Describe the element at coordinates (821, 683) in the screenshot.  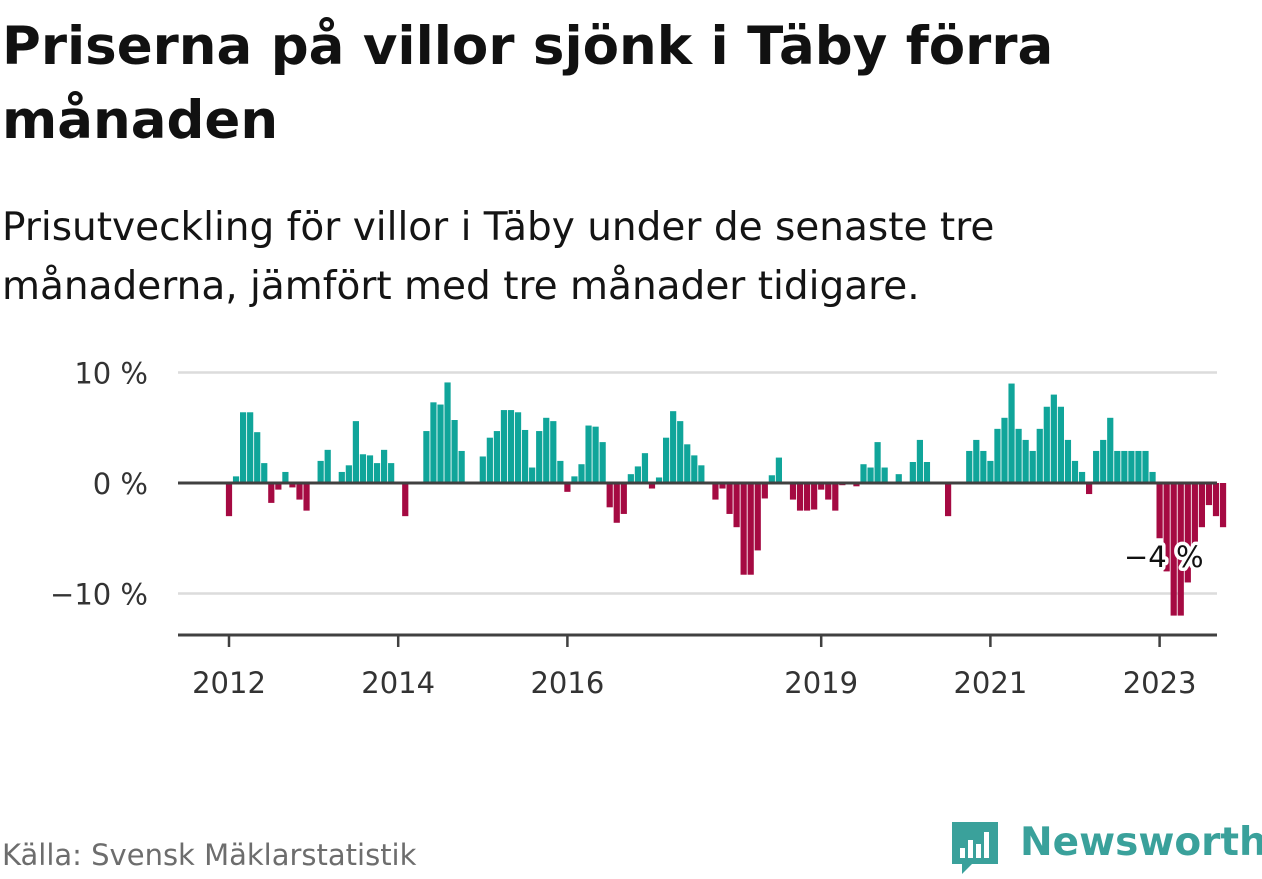
I see `x-tick-label: 2019` at that location.